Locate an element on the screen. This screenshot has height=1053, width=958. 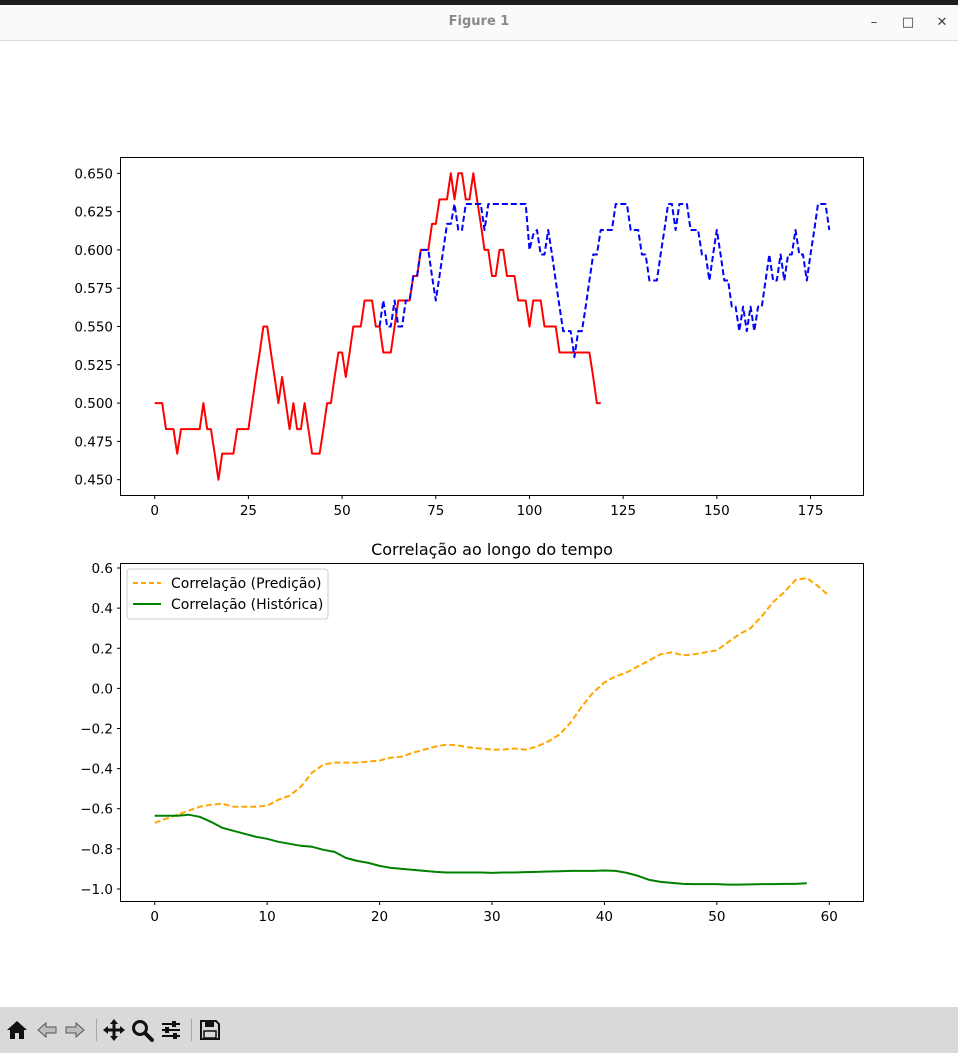
correlation-chart-ytick-label: −0.4 is located at coordinates (96, 770).